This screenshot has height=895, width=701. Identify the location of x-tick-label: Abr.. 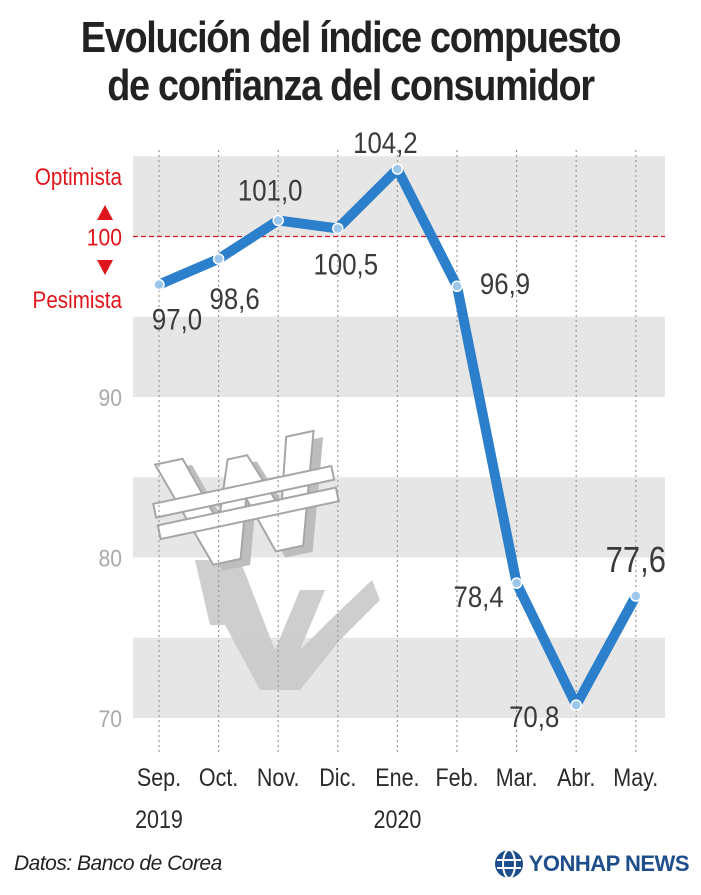
(576, 777).